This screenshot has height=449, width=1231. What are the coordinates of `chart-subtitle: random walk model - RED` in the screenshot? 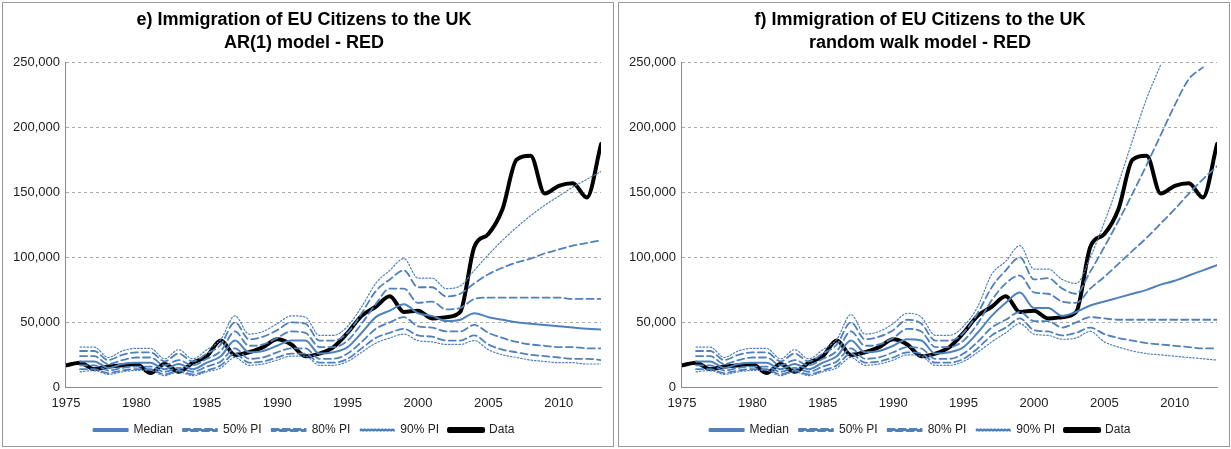 It's located at (920, 42).